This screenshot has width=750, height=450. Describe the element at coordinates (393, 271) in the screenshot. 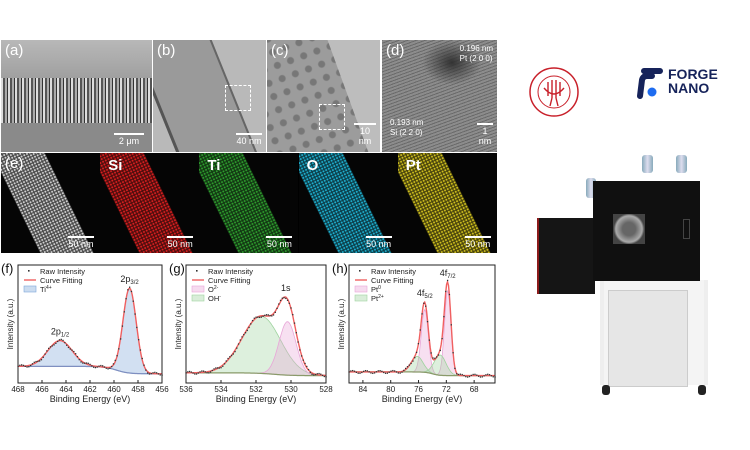

I see `legend-text: Raw Intensity` at that location.